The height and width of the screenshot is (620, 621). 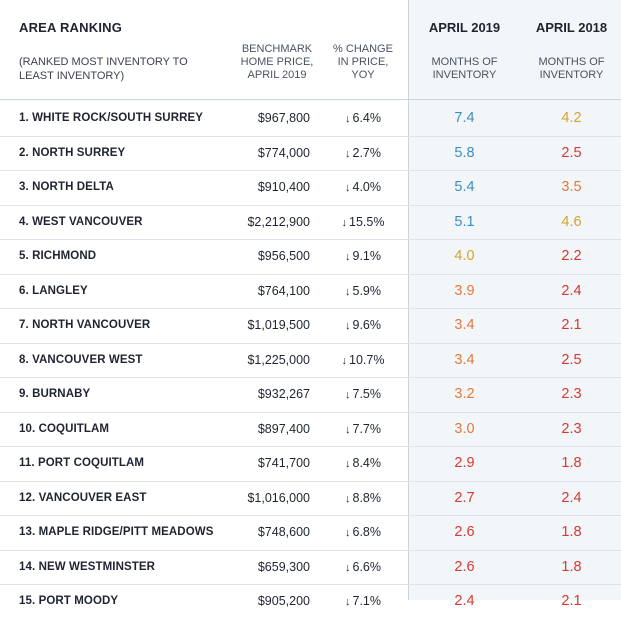 What do you see at coordinates (367, 118) in the screenshot?
I see `price-change-value: 6.4%` at bounding box center [367, 118].